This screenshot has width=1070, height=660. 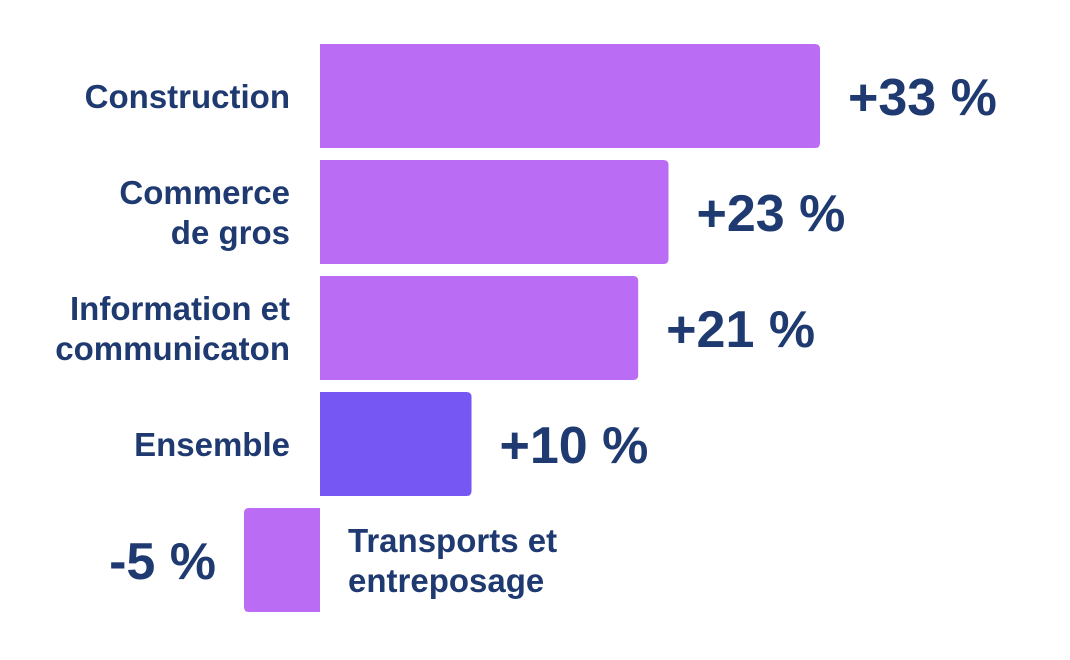 I want to click on category-label-3: Ensemble, so click(x=212, y=444).